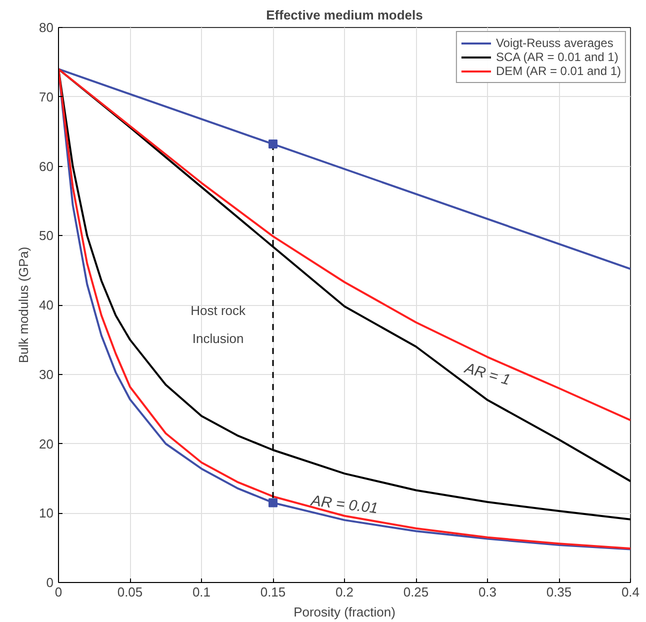  Describe the element at coordinates (344, 15) in the screenshot. I see `chart-title: Effective medium models` at that location.